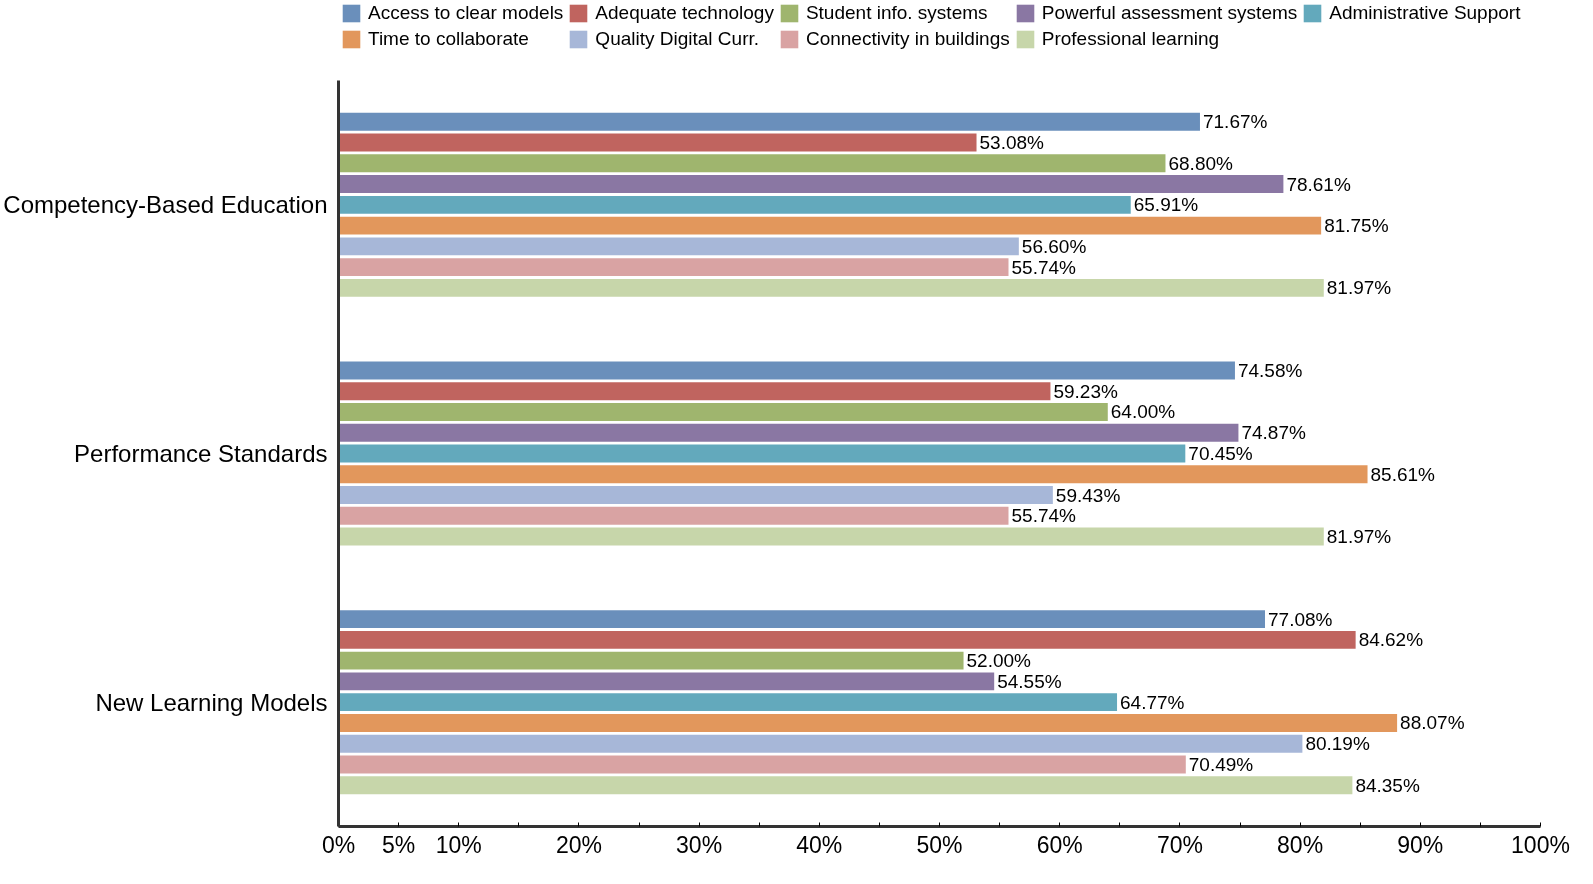 The width and height of the screenshot is (1593, 884). I want to click on y-tick-label: New Learning Models, so click(211, 702).